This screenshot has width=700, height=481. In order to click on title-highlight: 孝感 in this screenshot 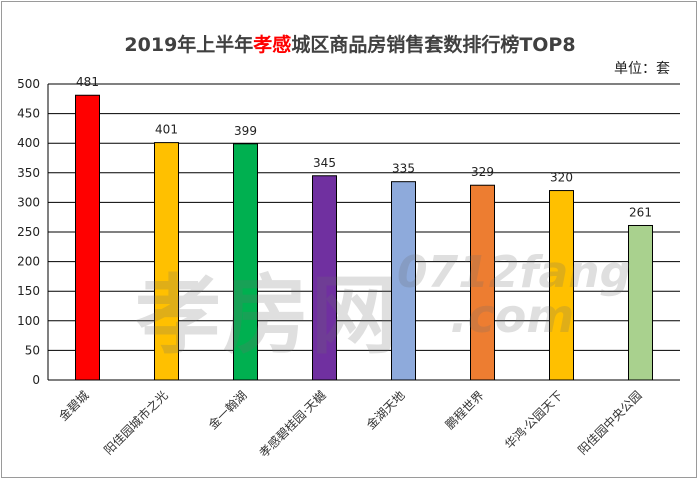, I will do `click(272, 45)`.